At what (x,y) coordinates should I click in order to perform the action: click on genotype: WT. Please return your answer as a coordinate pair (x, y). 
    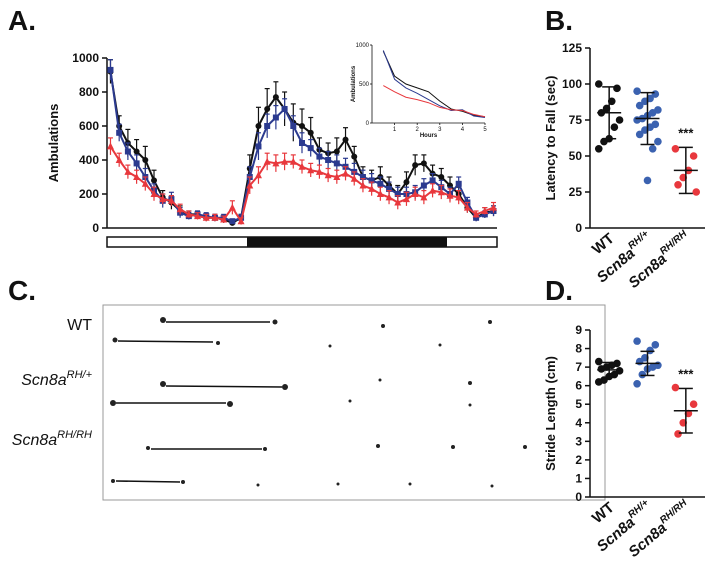
    Looking at the image, I should click on (79, 325).